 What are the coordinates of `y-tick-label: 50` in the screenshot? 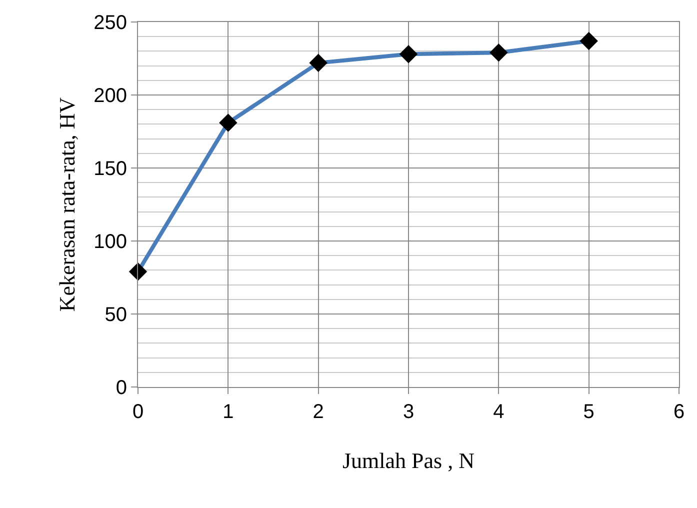 It's located at (115, 315).